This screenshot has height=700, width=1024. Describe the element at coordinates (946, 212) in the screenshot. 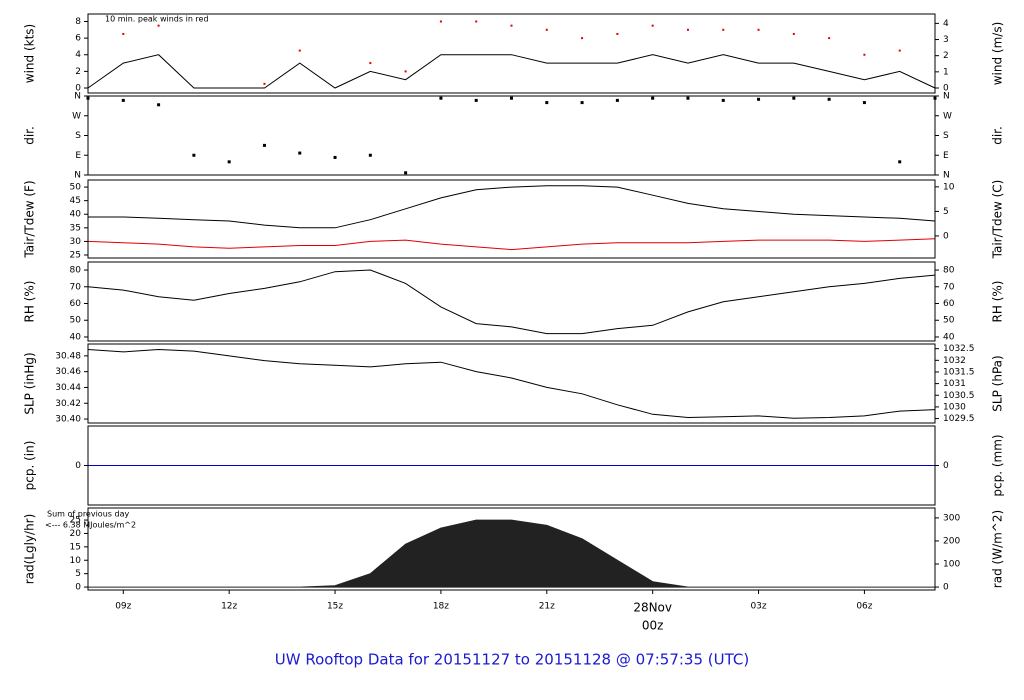

I see `y2-tick-label: 5` at that location.